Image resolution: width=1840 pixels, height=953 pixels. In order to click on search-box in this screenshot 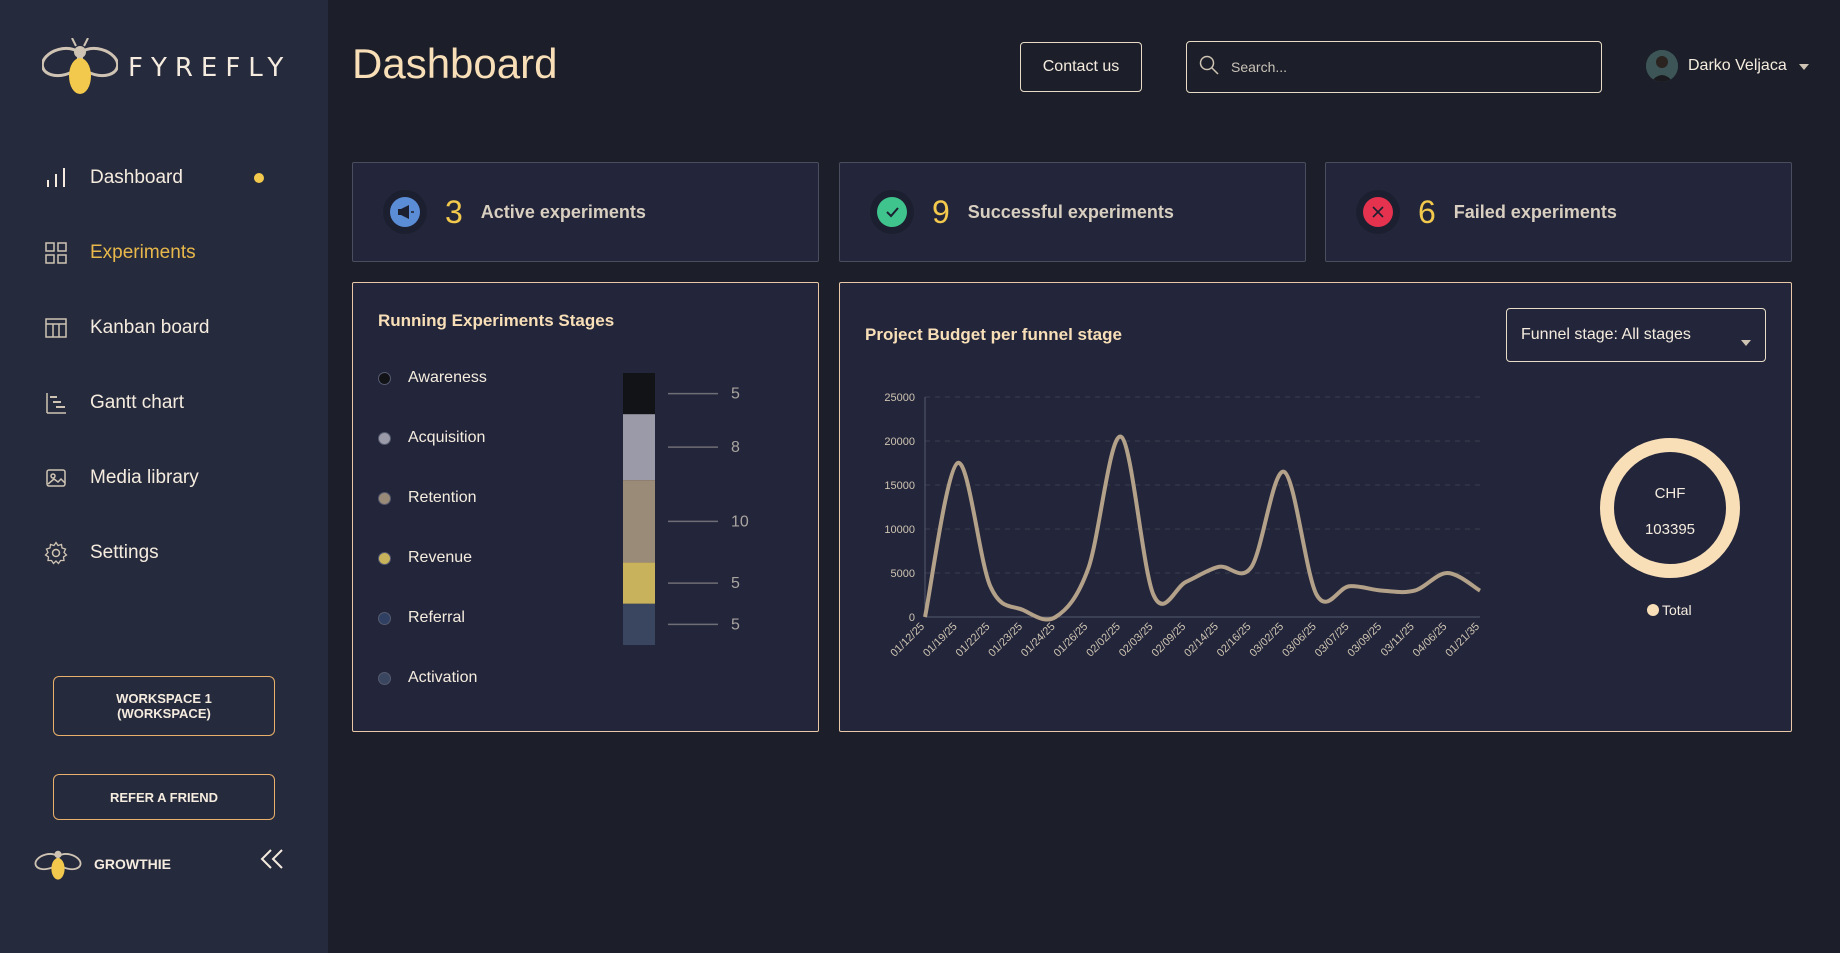, I will do `click(1394, 67)`.